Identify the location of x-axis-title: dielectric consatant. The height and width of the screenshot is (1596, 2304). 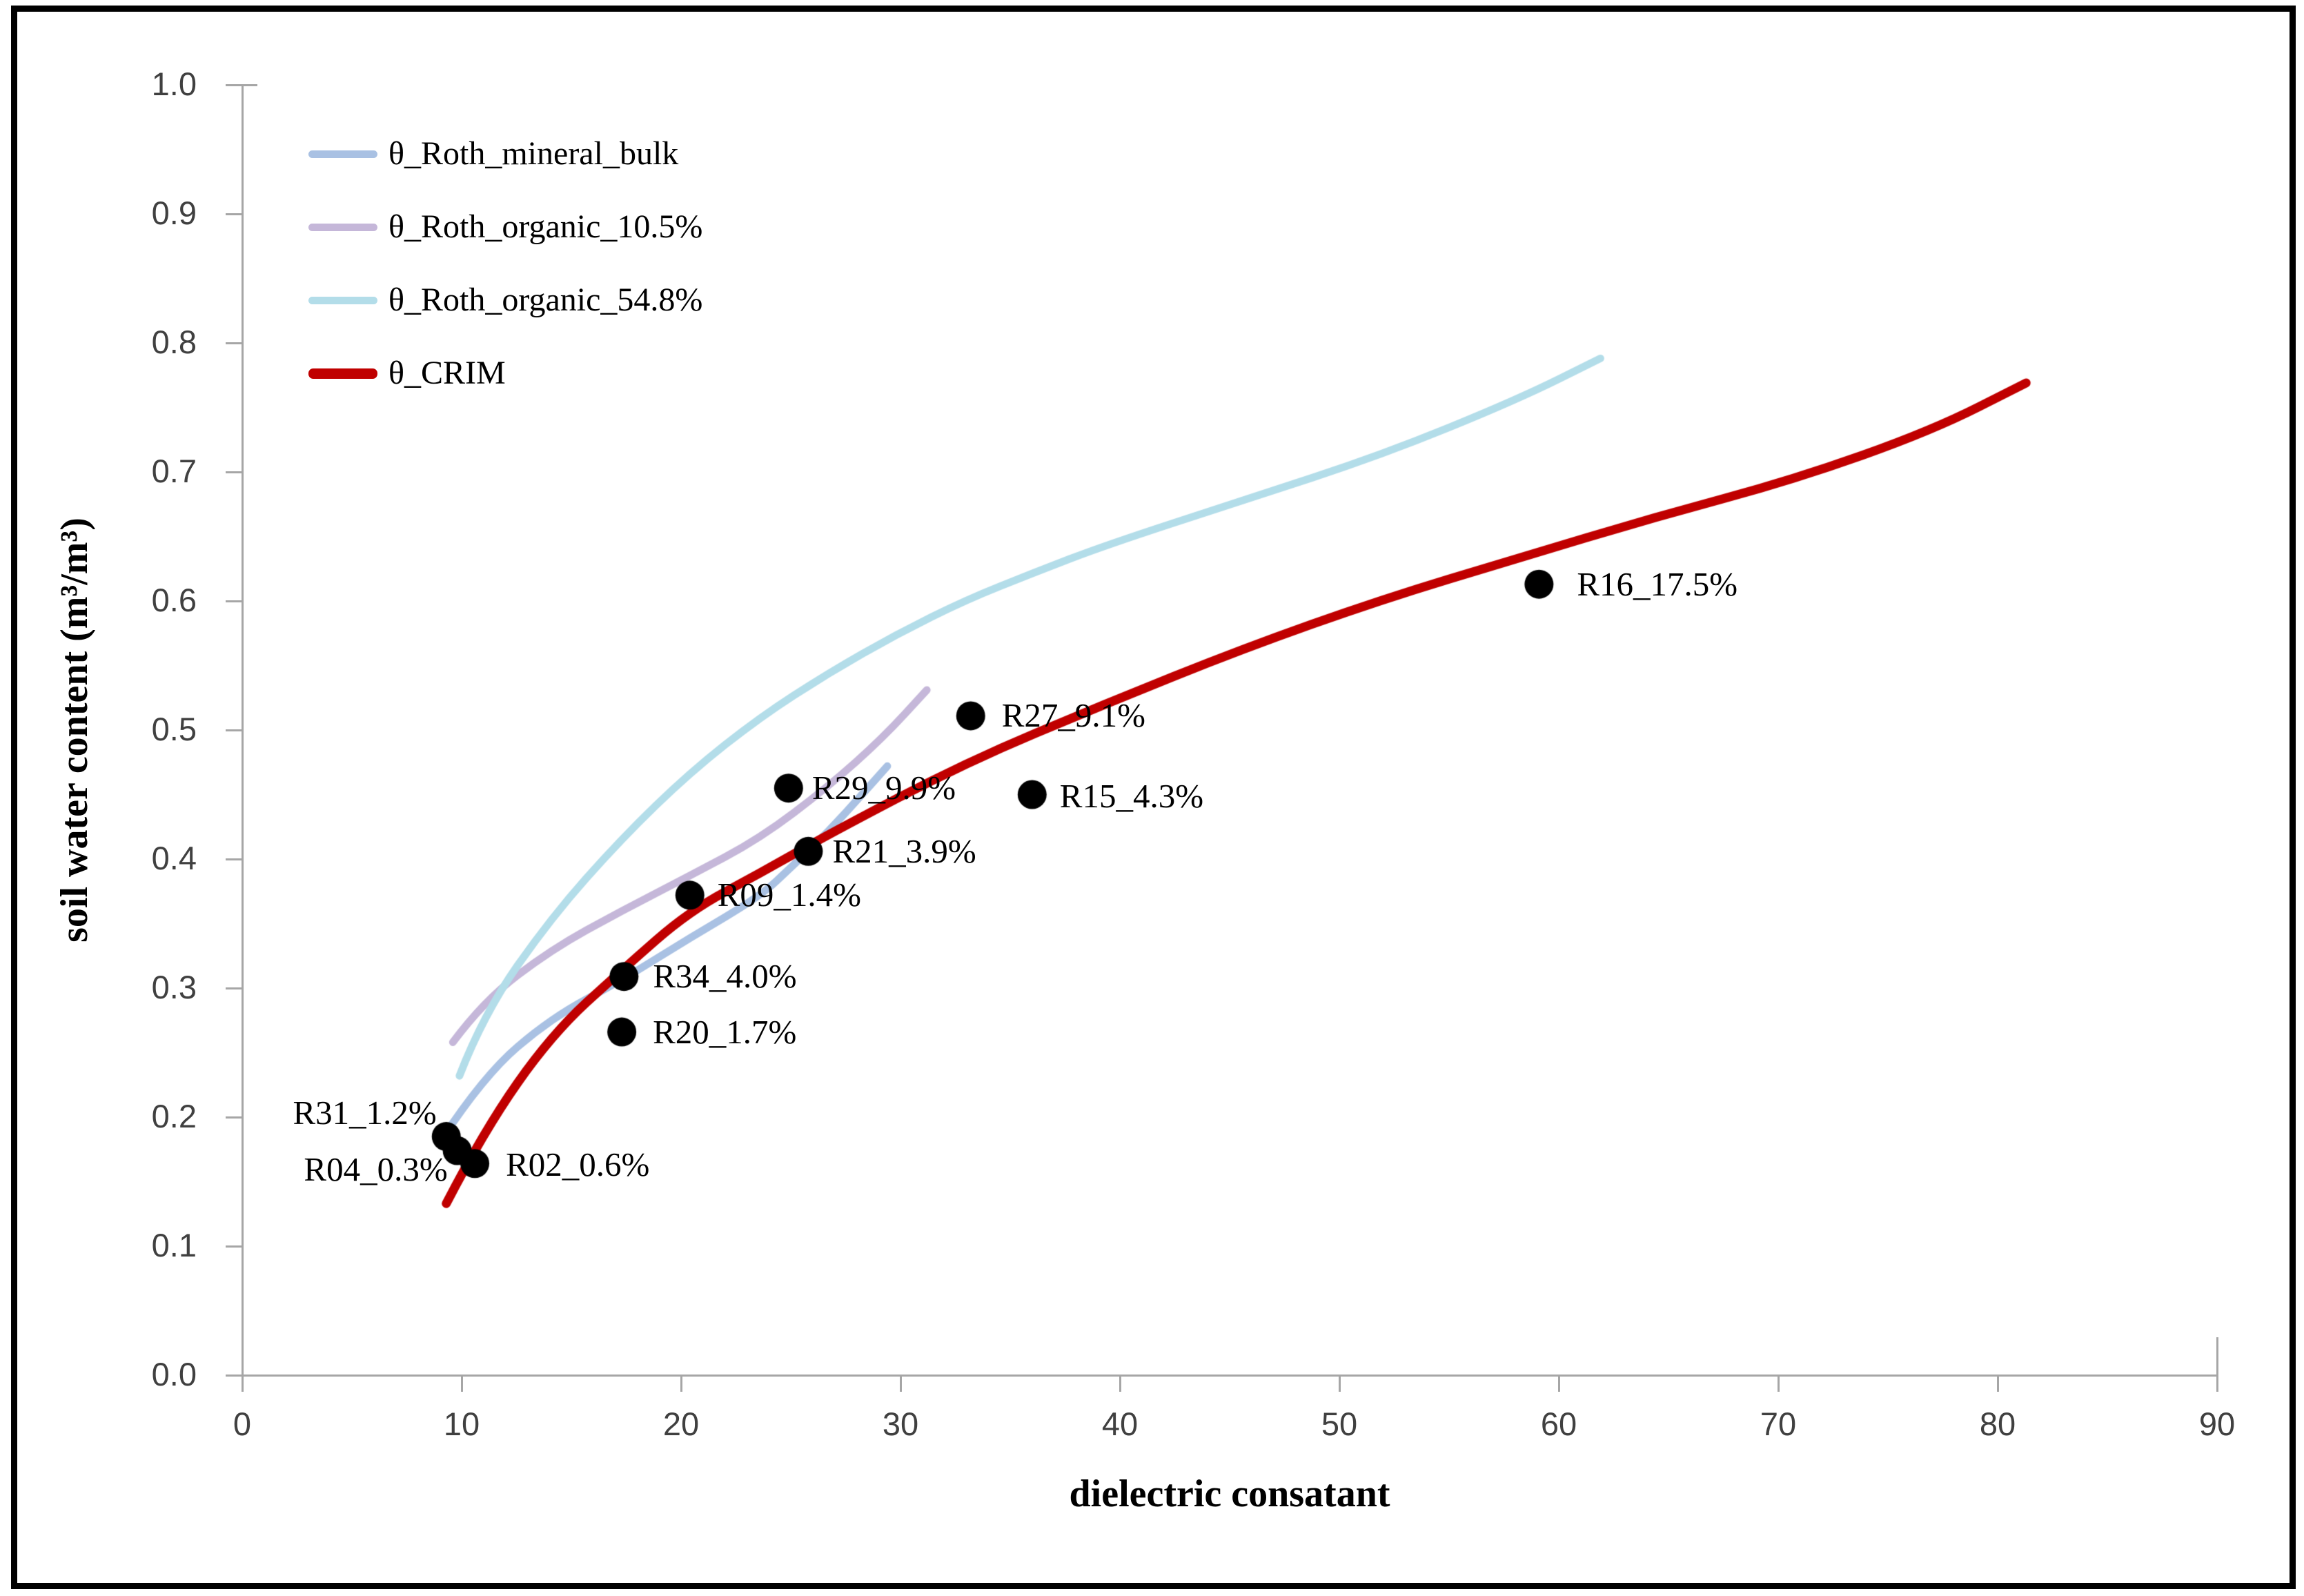
(1229, 1494).